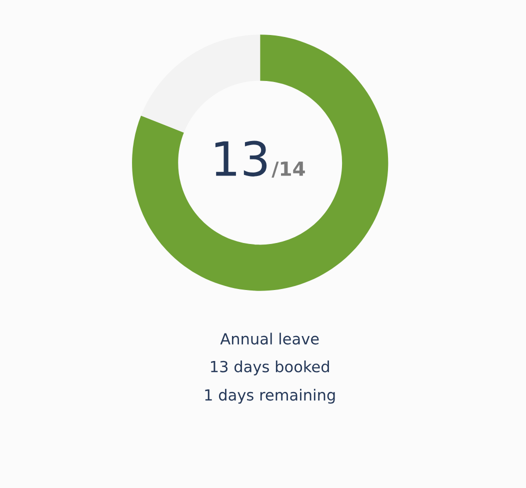  What do you see at coordinates (288, 170) in the screenshot?
I see `text: /14` at bounding box center [288, 170].